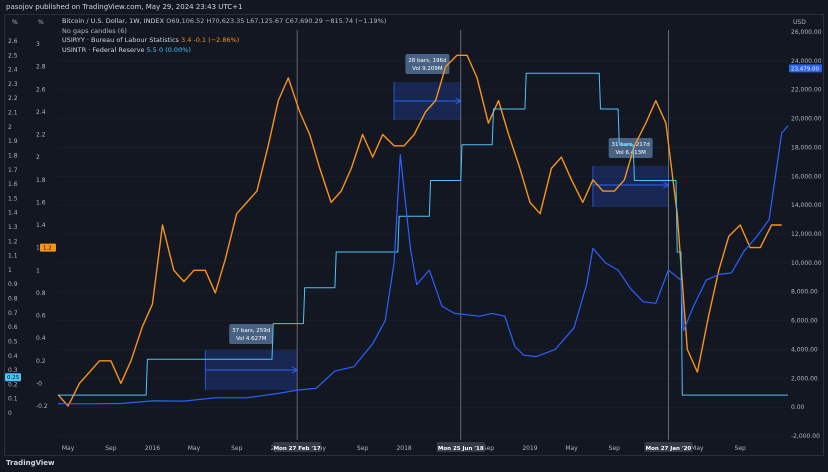  I want to click on left-axis-1-tick: 2.1, so click(13, 113).